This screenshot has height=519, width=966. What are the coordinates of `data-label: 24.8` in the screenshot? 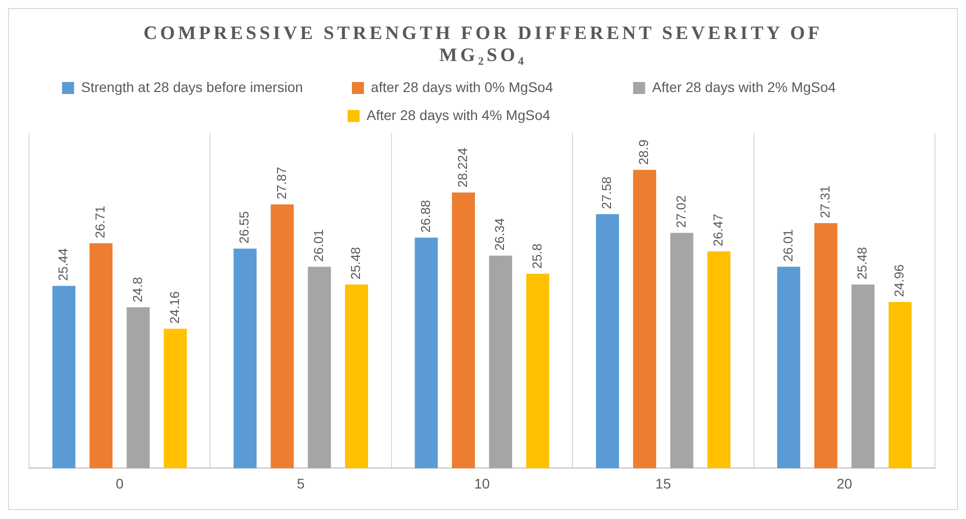 It's located at (137, 289).